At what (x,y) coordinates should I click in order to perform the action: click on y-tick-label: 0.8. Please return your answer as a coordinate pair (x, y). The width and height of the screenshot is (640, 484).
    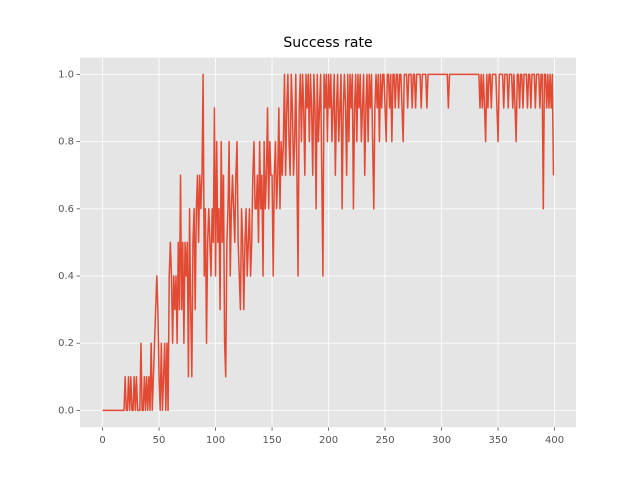
    Looking at the image, I should click on (66, 142).